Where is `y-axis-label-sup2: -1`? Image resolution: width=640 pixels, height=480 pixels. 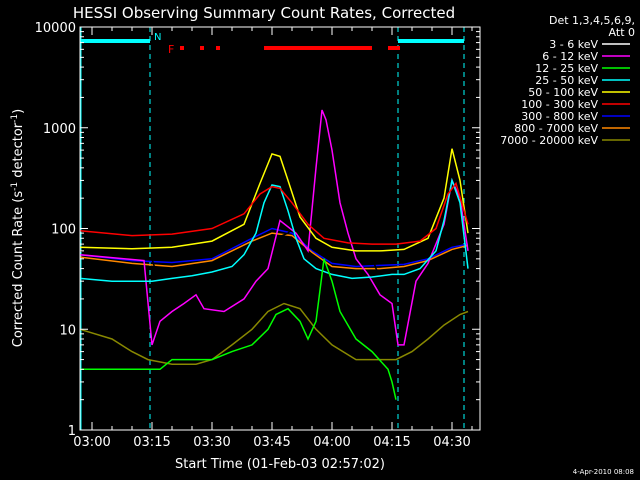
y-axis-label-sup2: -1 is located at coordinates (15, 118).